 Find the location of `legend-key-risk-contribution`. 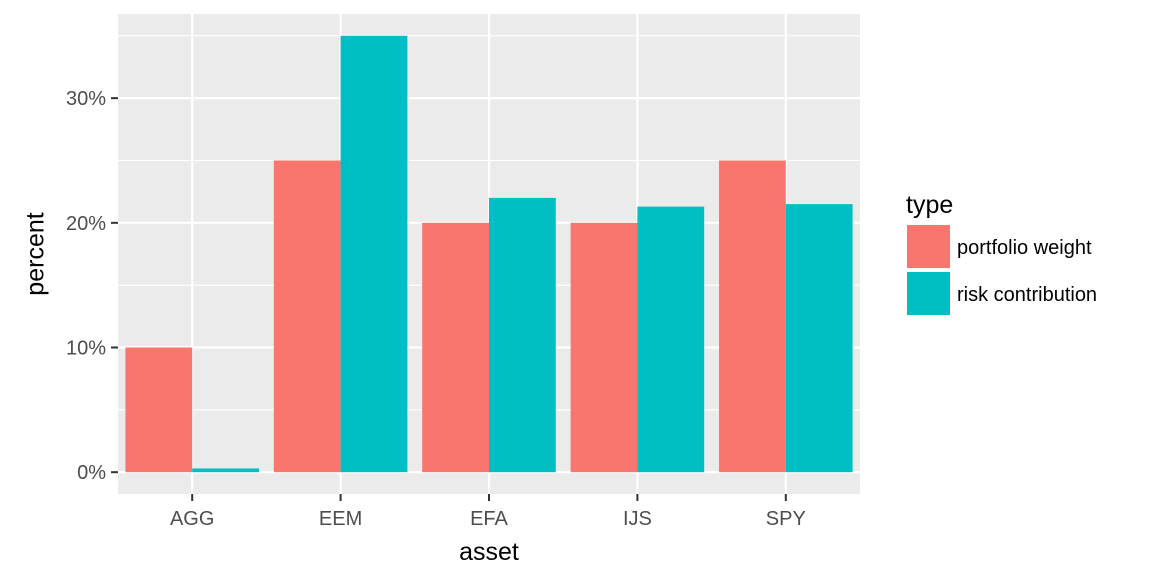

legend-key-risk-contribution is located at coordinates (928, 293).